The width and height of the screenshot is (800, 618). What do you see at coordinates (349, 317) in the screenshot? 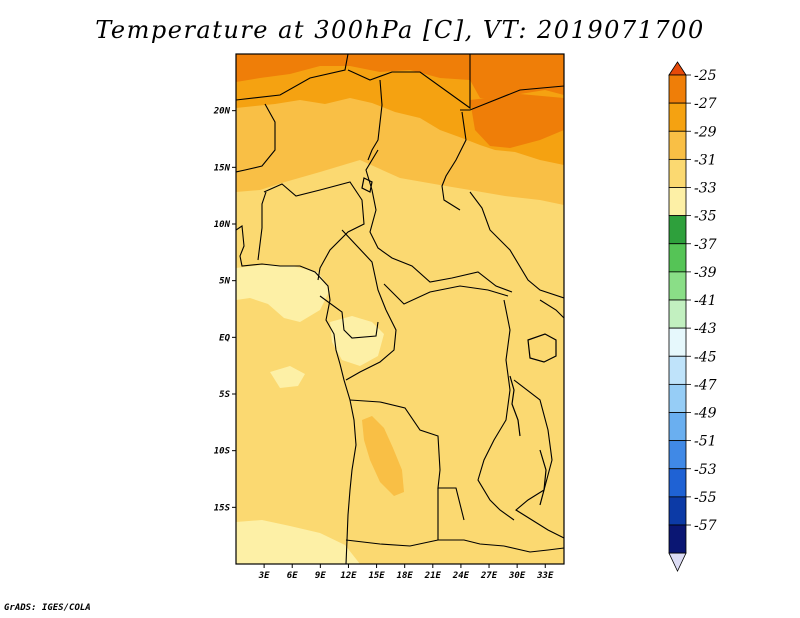
I see `border-gabon-congo` at bounding box center [349, 317].